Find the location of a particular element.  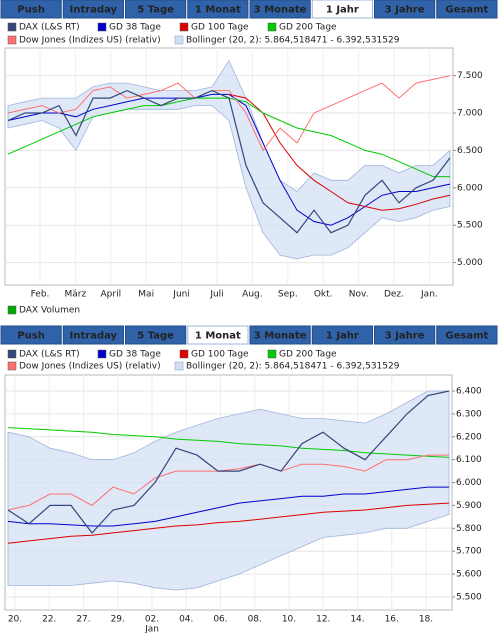

x-tick-label: Aug. is located at coordinates (252, 295).